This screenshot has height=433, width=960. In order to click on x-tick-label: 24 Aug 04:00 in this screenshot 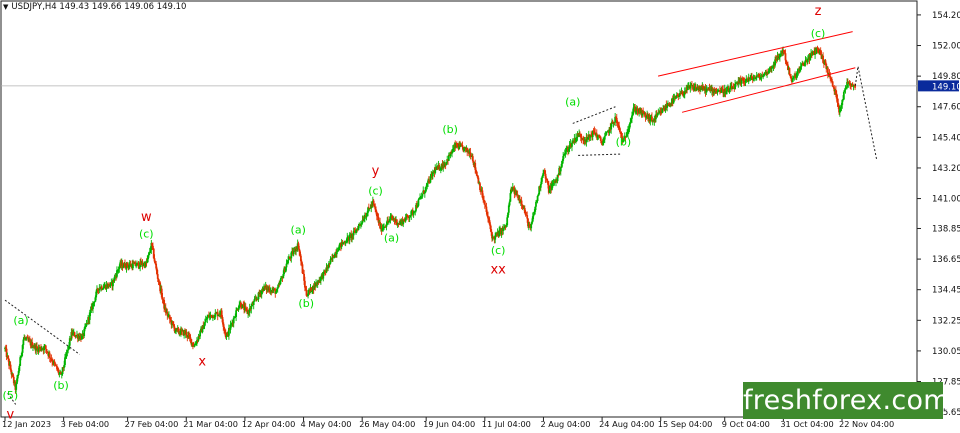, I will do `click(626, 424)`.